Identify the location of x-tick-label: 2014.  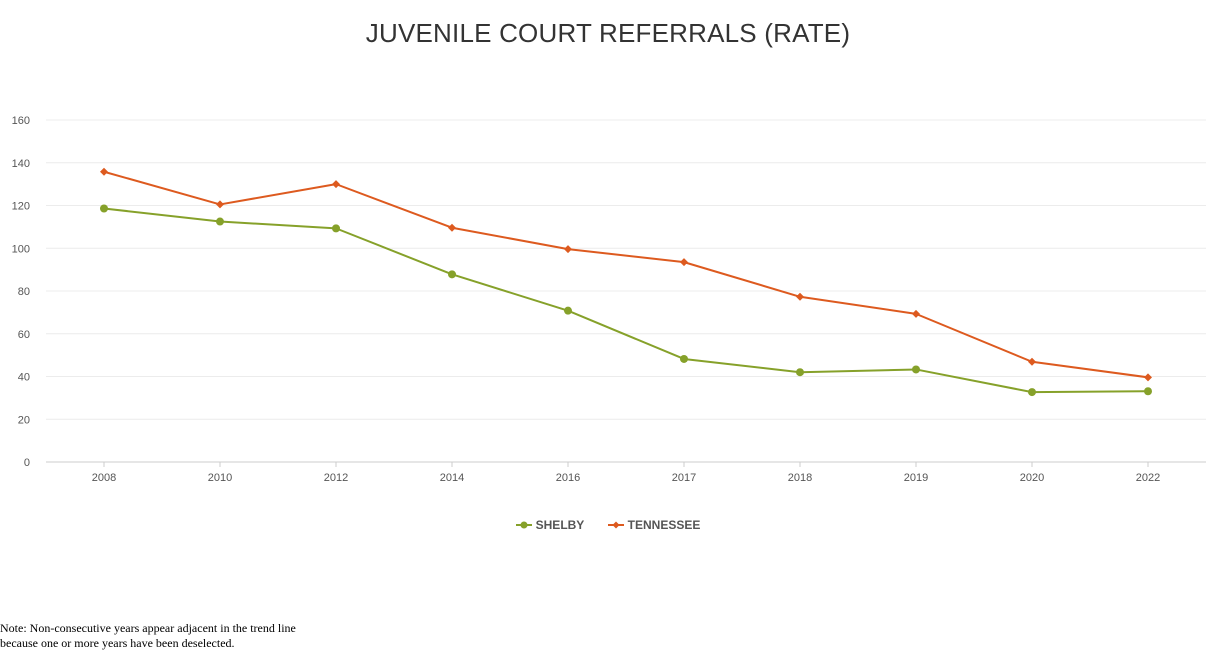
(452, 478).